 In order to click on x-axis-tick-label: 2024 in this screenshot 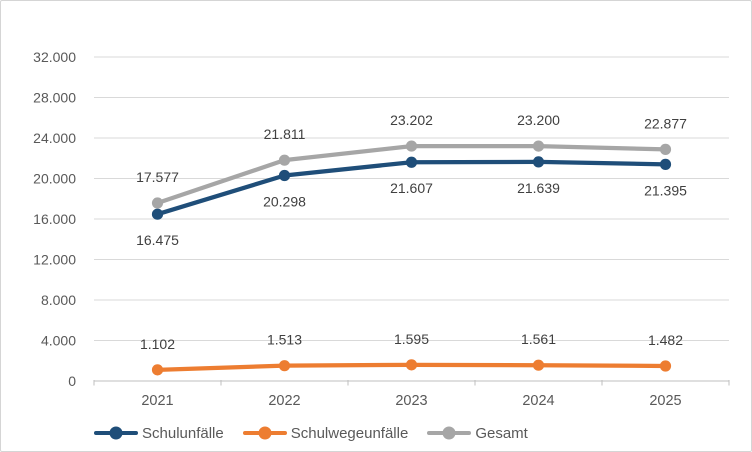, I will do `click(538, 401)`.